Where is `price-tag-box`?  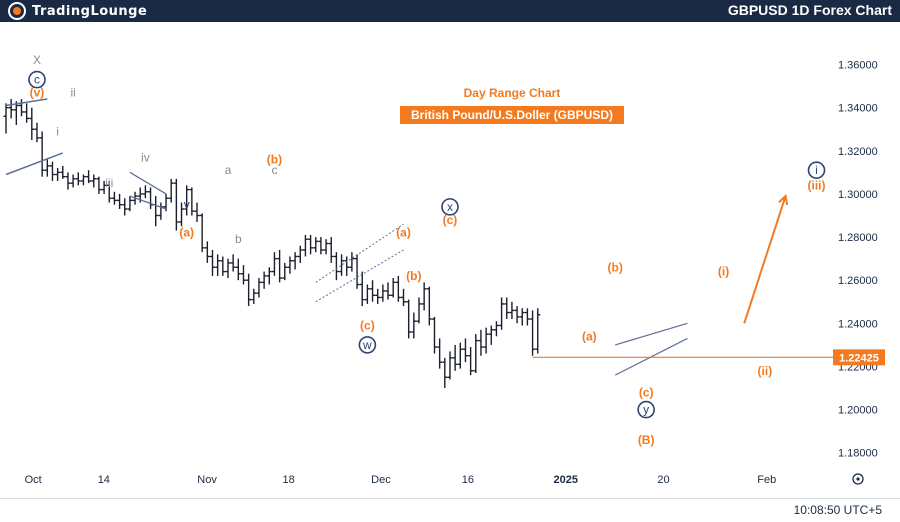 price-tag-box is located at coordinates (859, 357).